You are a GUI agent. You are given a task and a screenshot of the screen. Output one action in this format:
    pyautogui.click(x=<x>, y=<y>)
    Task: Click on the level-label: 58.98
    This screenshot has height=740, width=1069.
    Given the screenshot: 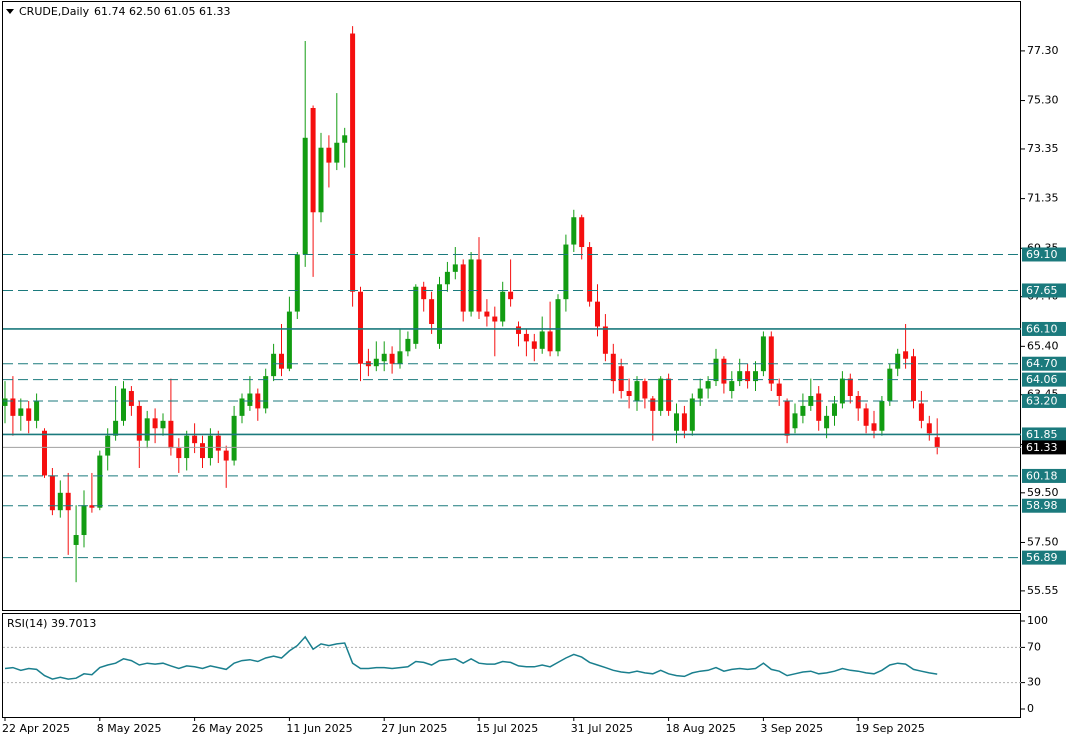 What is the action you would take?
    pyautogui.click(x=1042, y=505)
    